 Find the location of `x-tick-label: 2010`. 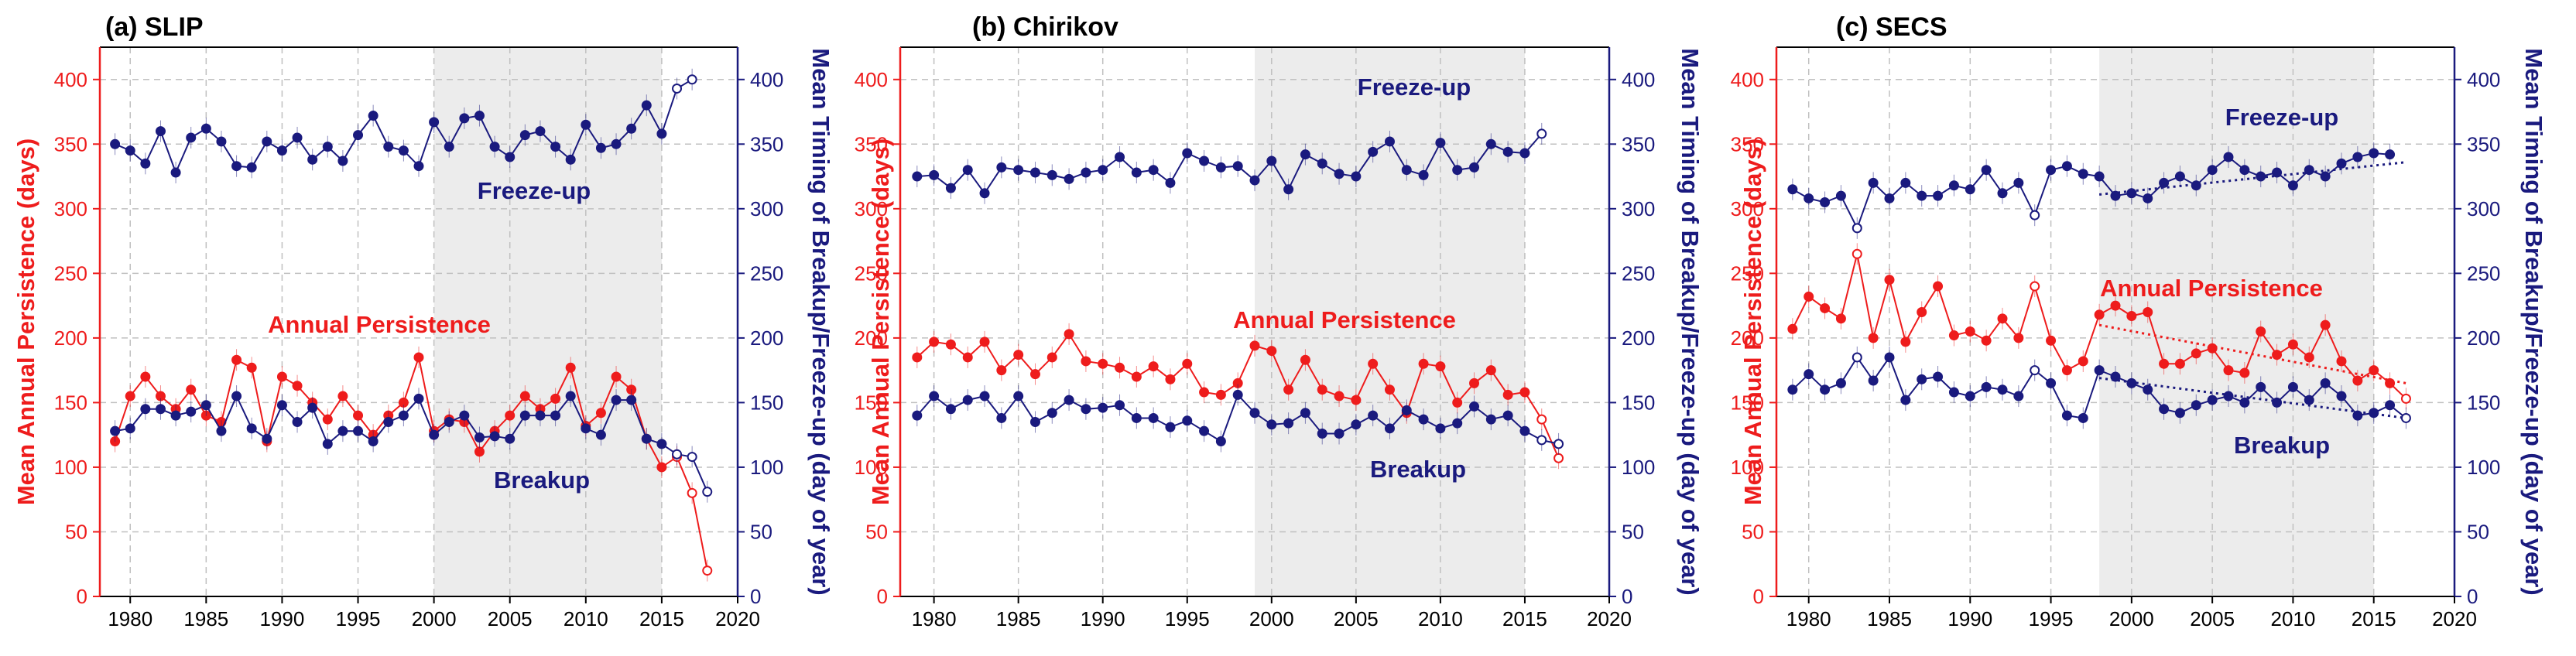

x-tick-label: 2010 is located at coordinates (1441, 618).